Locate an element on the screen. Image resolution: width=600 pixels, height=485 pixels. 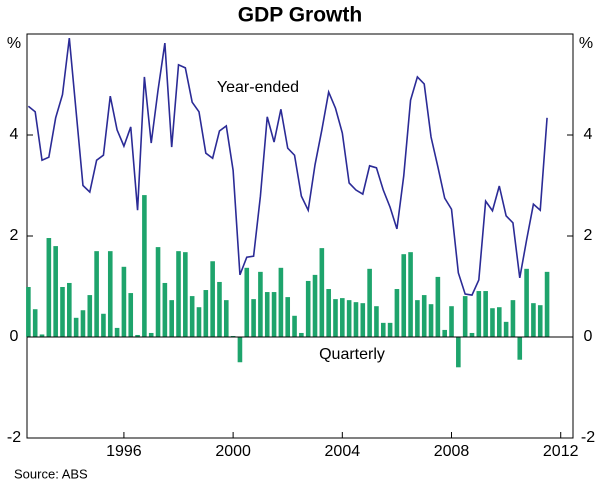
series-label: Quarterly is located at coordinates (352, 354).